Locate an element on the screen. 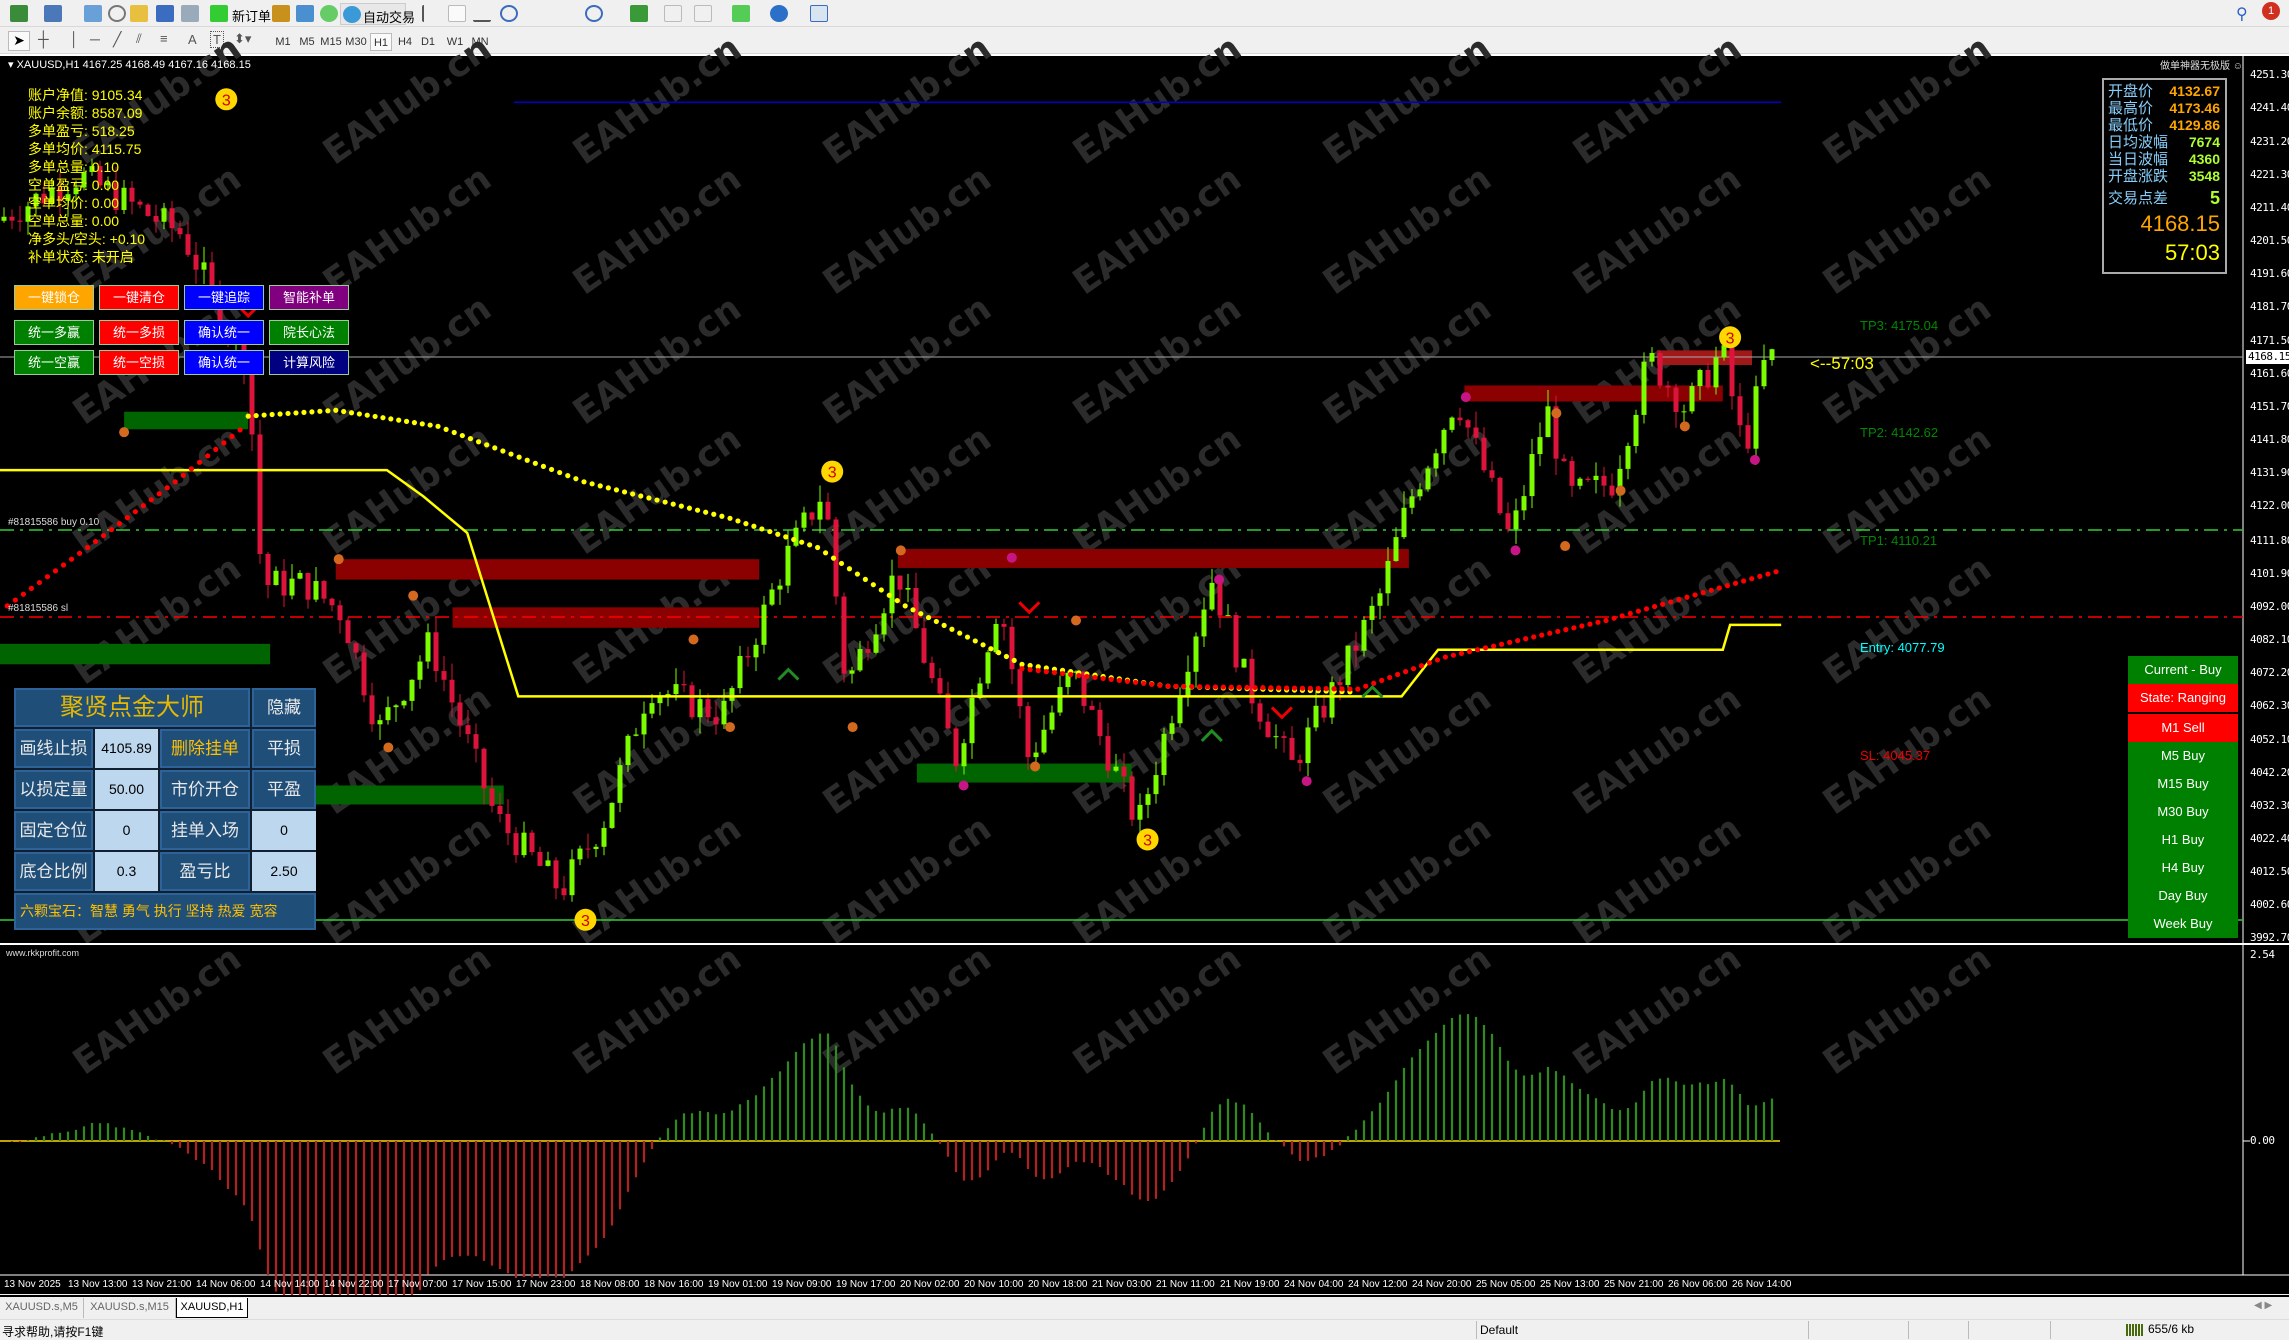 This screenshot has width=2289, height=1340. notification-badge: 1 is located at coordinates (2271, 11).